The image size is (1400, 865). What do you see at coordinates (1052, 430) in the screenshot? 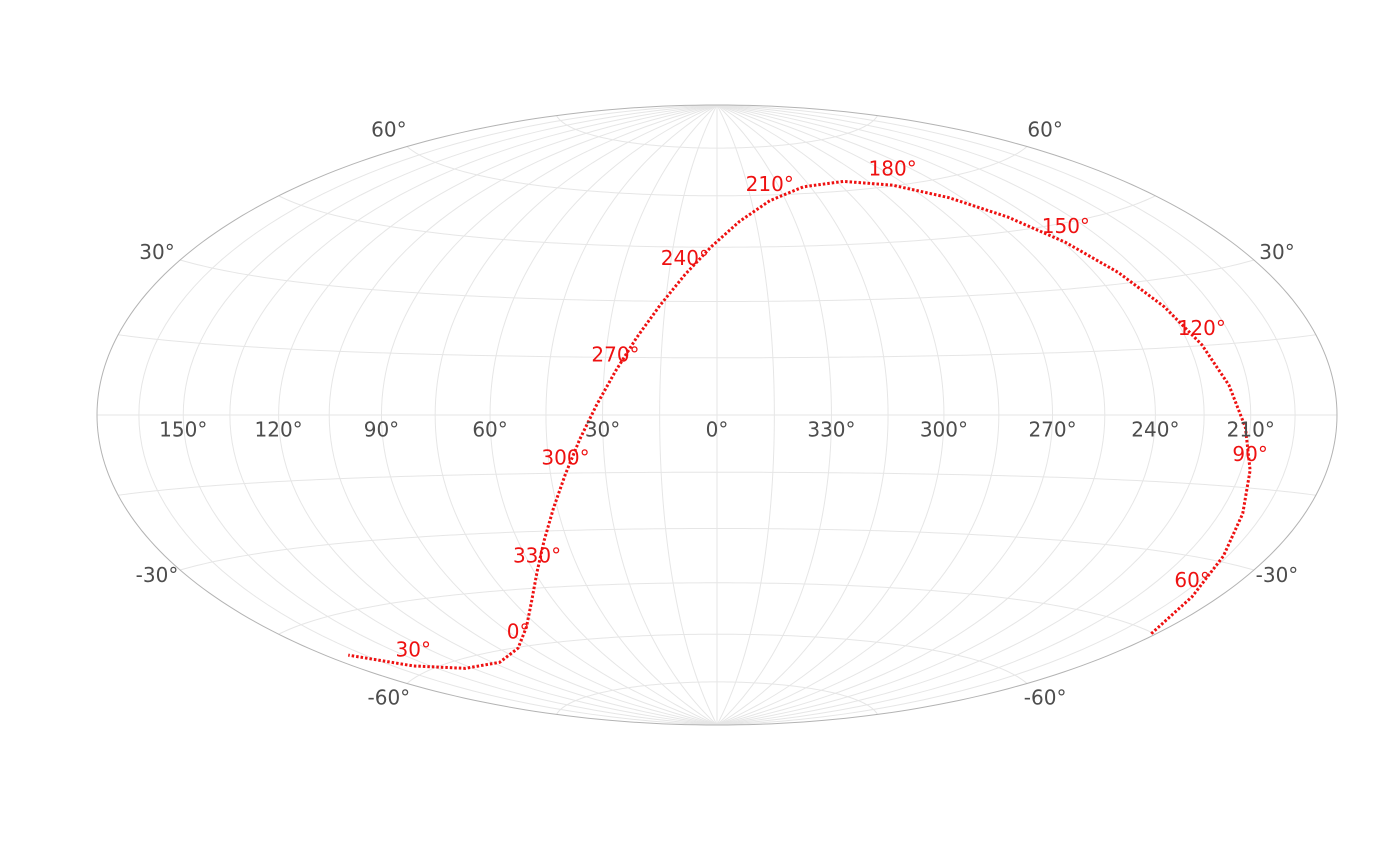
I see `x-tick-label: 270°` at bounding box center [1052, 430].